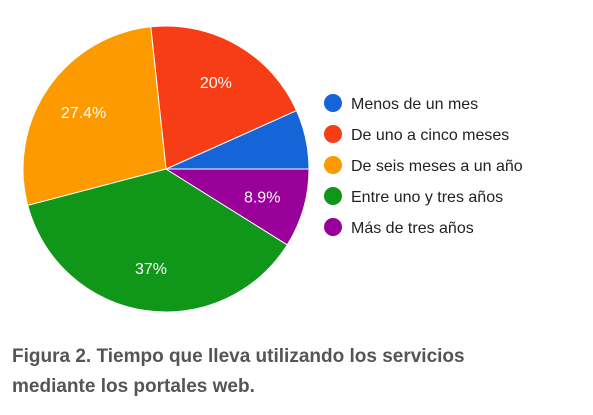 This screenshot has height=415, width=593. What do you see at coordinates (133, 386) in the screenshot?
I see `caption-line-2: mediante los portales web.` at bounding box center [133, 386].